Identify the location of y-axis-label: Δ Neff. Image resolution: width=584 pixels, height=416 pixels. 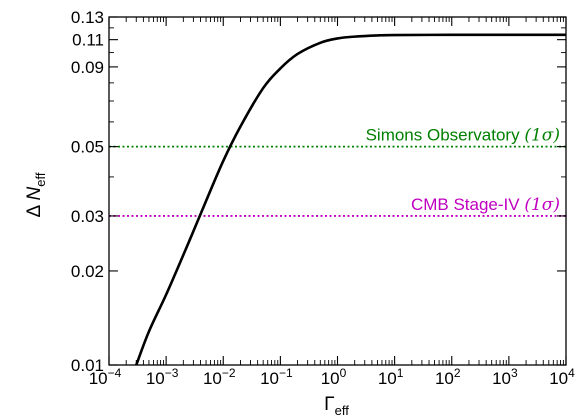
(36, 194).